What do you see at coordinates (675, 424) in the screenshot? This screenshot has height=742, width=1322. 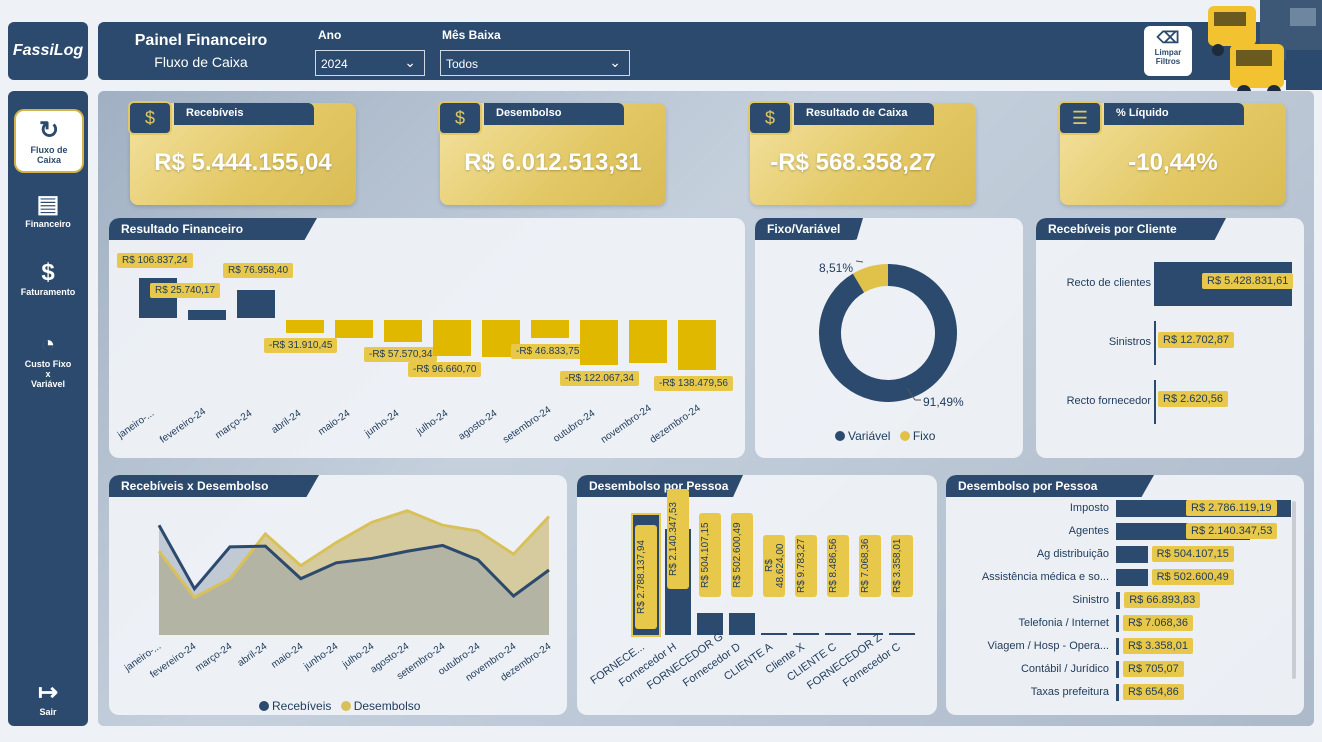 I see `x-tick-label: dezembro-24` at bounding box center [675, 424].